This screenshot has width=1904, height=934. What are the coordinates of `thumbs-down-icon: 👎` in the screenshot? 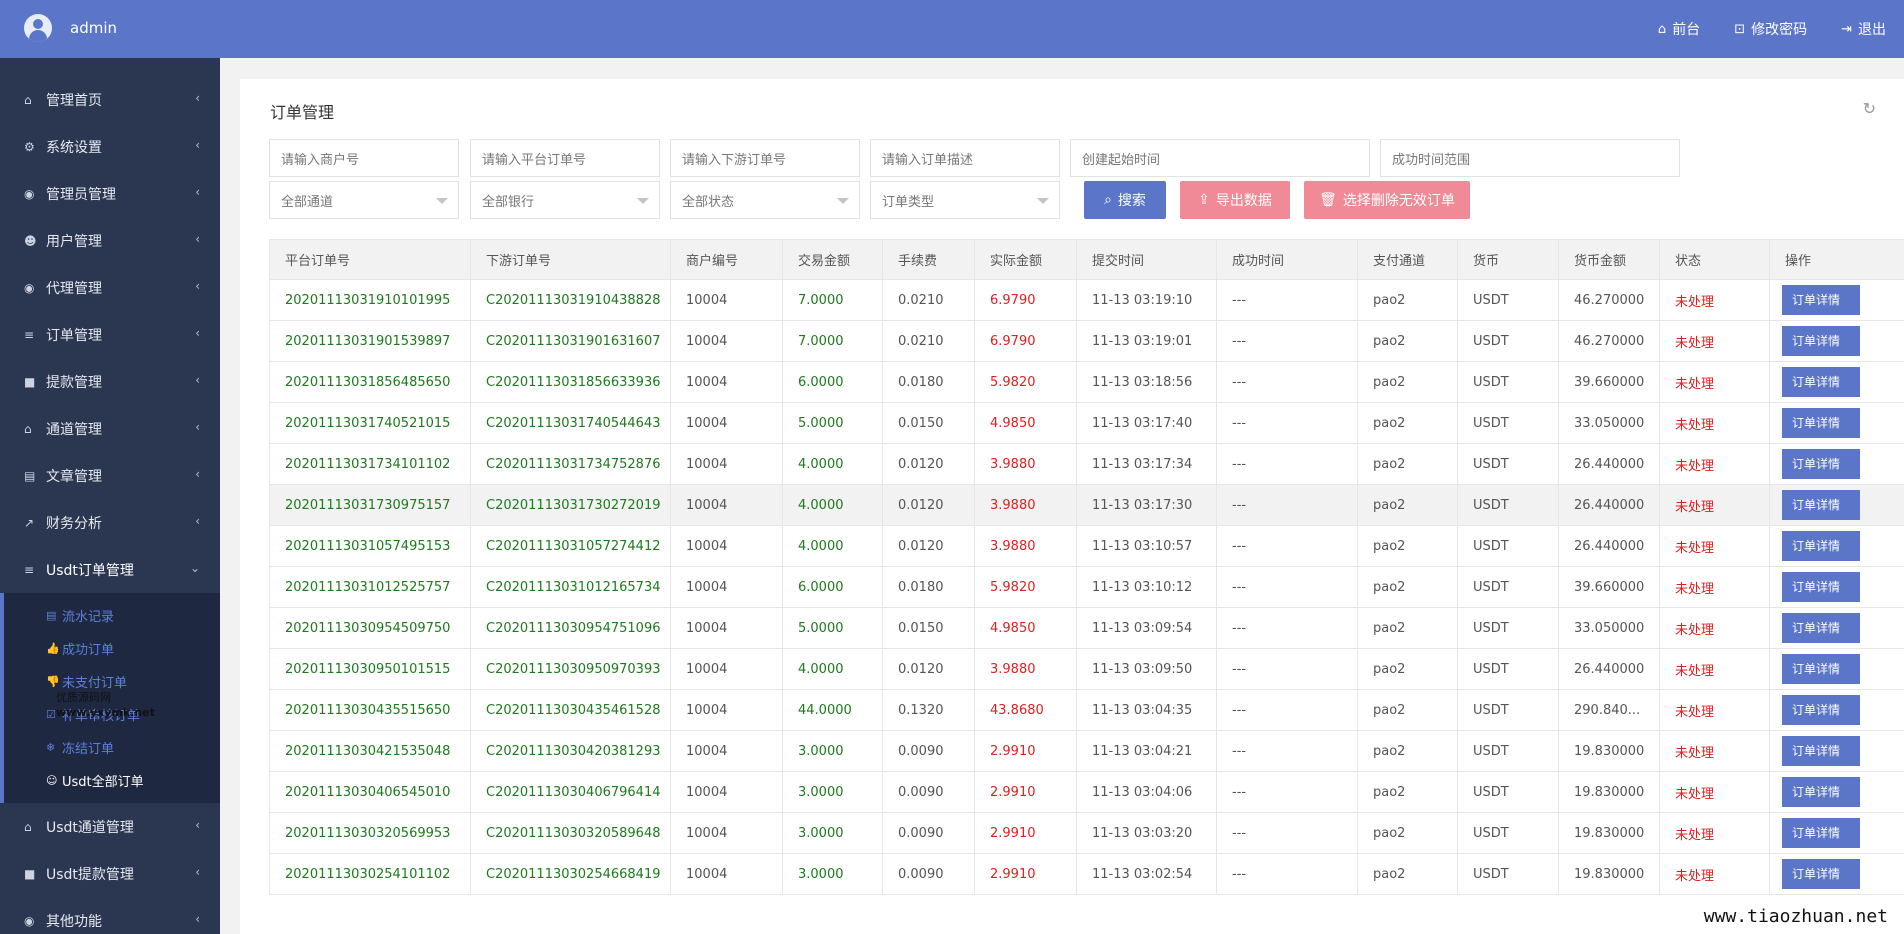 It's located at (53, 681).